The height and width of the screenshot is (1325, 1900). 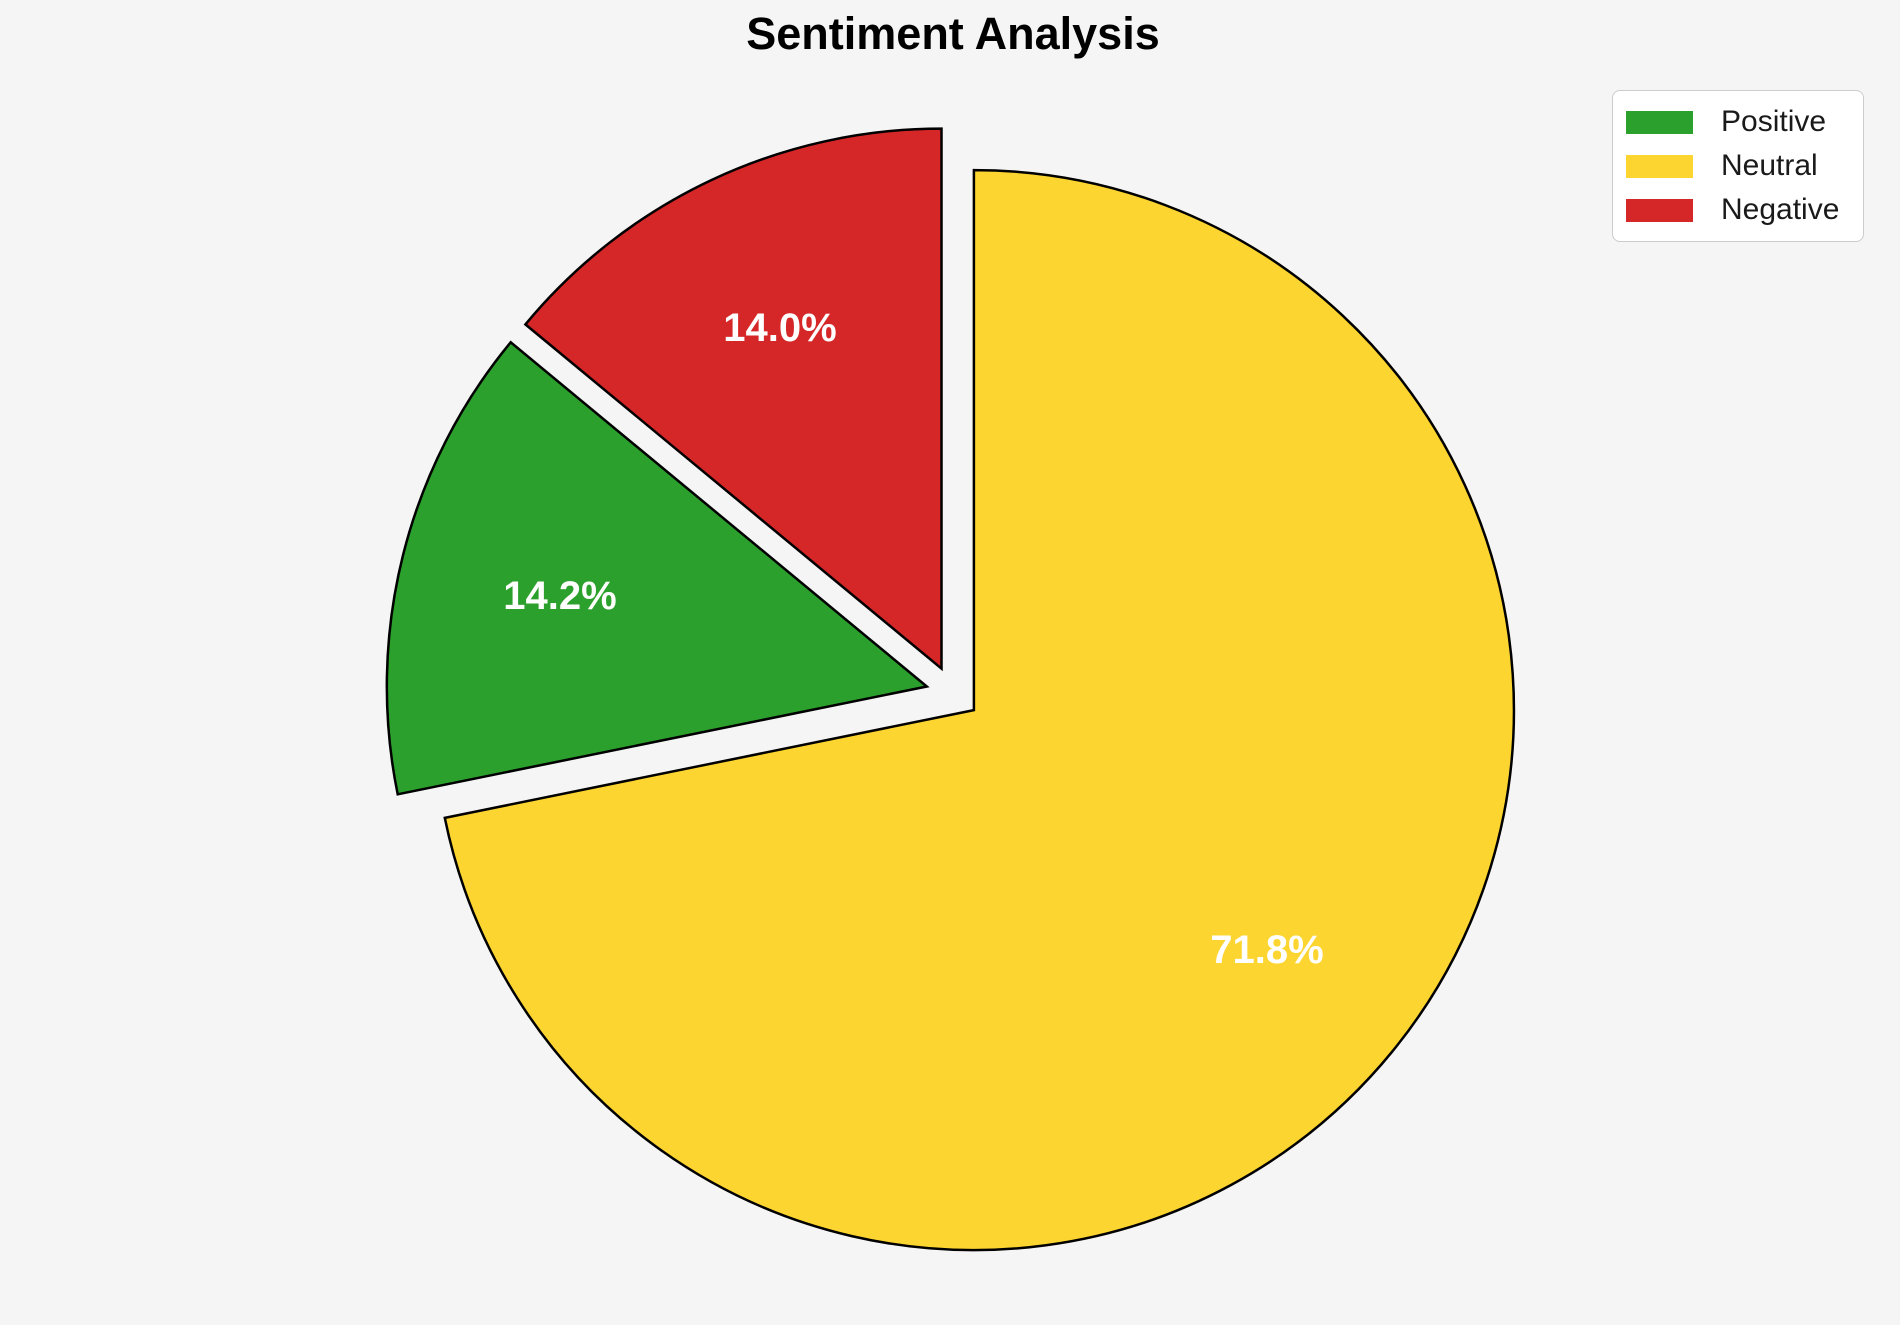 What do you see at coordinates (1769, 165) in the screenshot?
I see `legend-label-neutral: Neutral` at bounding box center [1769, 165].